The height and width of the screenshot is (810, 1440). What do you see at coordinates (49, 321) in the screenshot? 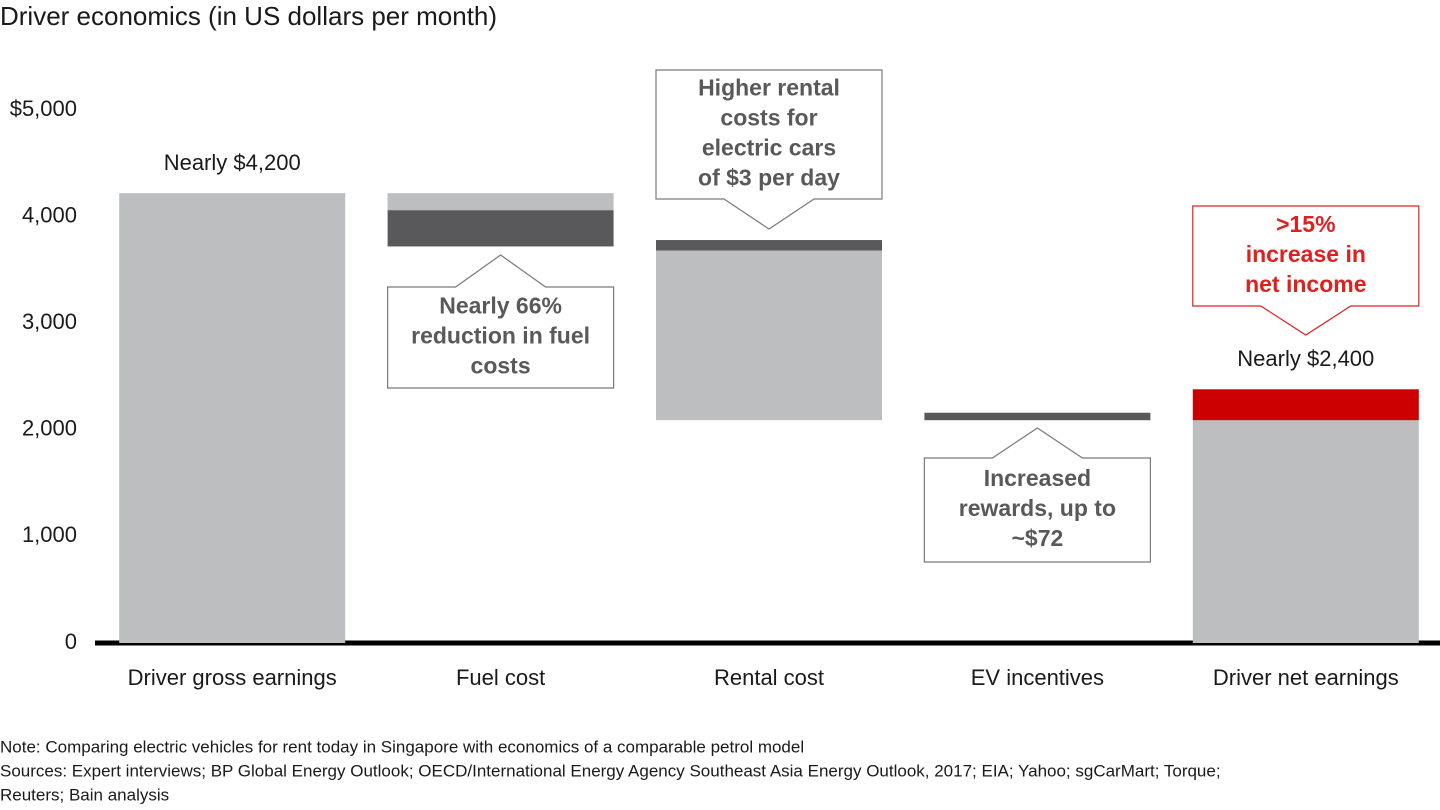
I see `y-tick-label: 3,000` at bounding box center [49, 321].